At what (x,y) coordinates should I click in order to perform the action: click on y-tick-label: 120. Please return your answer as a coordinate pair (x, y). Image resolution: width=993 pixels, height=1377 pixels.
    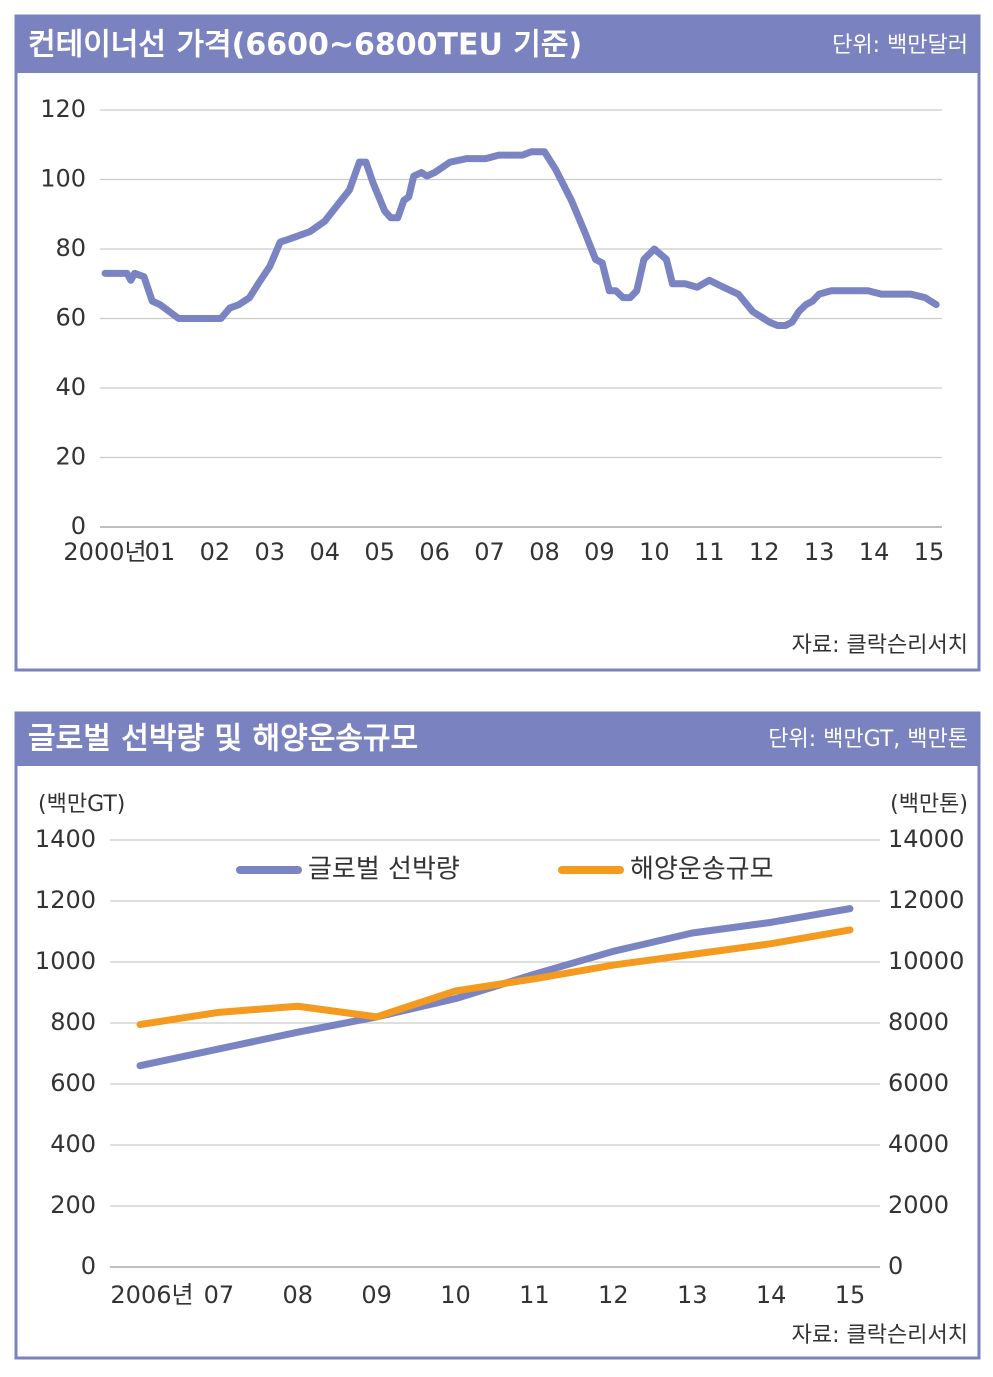
    Looking at the image, I should click on (63, 109).